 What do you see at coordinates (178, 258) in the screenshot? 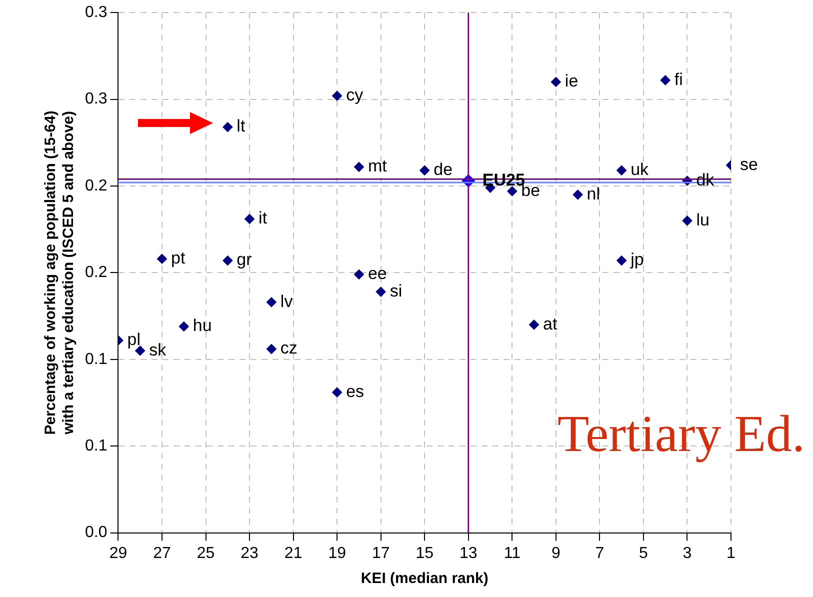
I see `annotation: pt` at bounding box center [178, 258].